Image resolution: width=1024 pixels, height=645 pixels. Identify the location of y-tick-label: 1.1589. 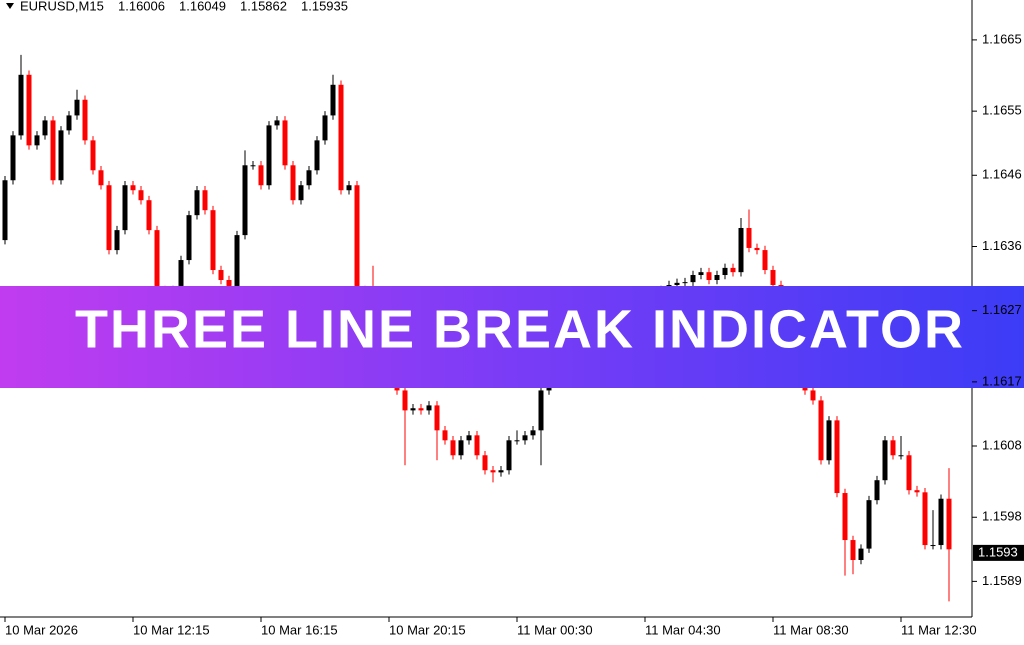
(1002, 580).